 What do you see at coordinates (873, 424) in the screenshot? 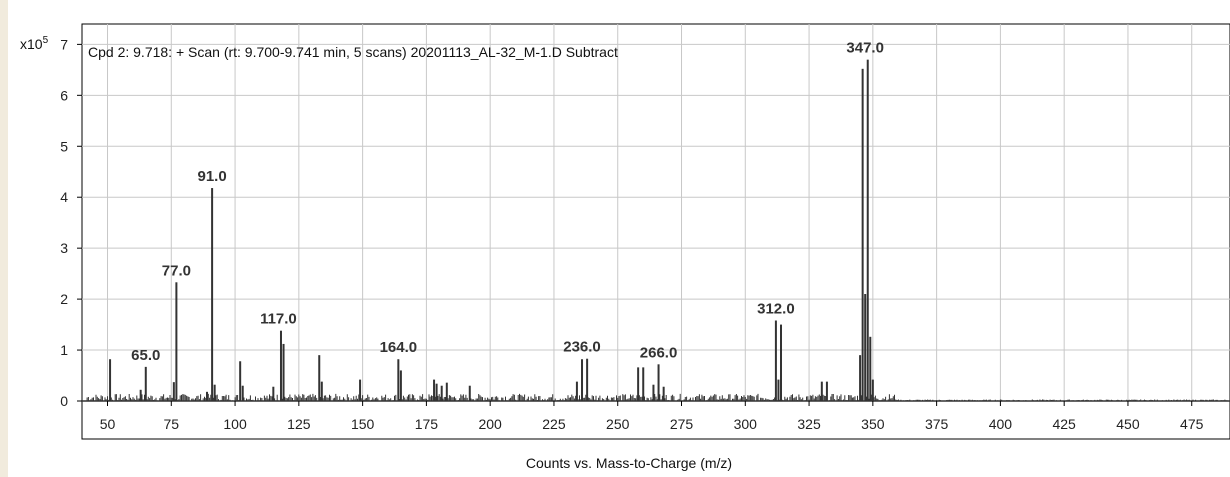
I see `x-tick-label: 350` at bounding box center [873, 424].